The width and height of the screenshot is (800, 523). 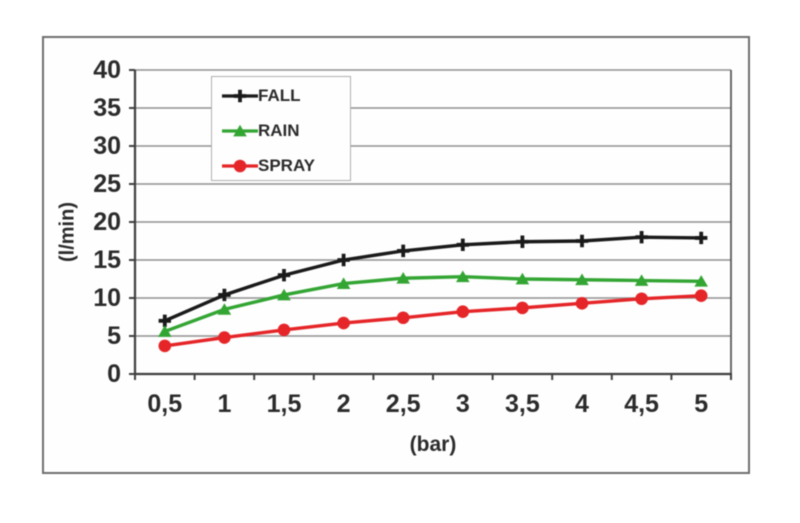 I want to click on x-tick-label: 2,5, so click(x=403, y=404).